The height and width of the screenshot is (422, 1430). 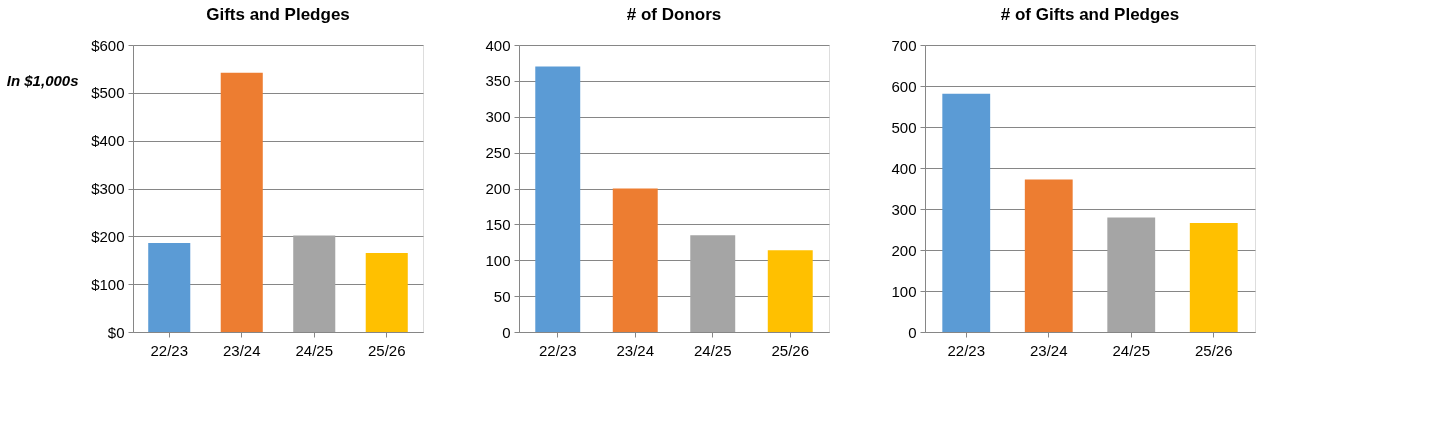 I want to click on chart-title: # of Donors, so click(x=674, y=14).